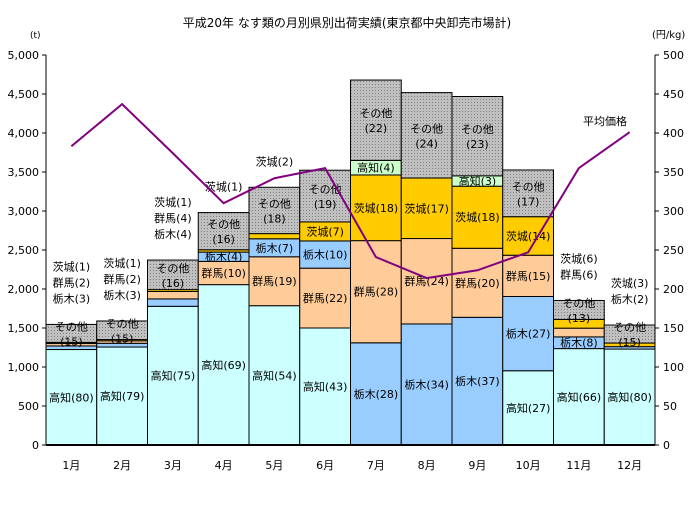  I want to click on bar-stack-12: 高知(80) その他 (15) 栃木(2) 茨城(3), so click(629, 361).